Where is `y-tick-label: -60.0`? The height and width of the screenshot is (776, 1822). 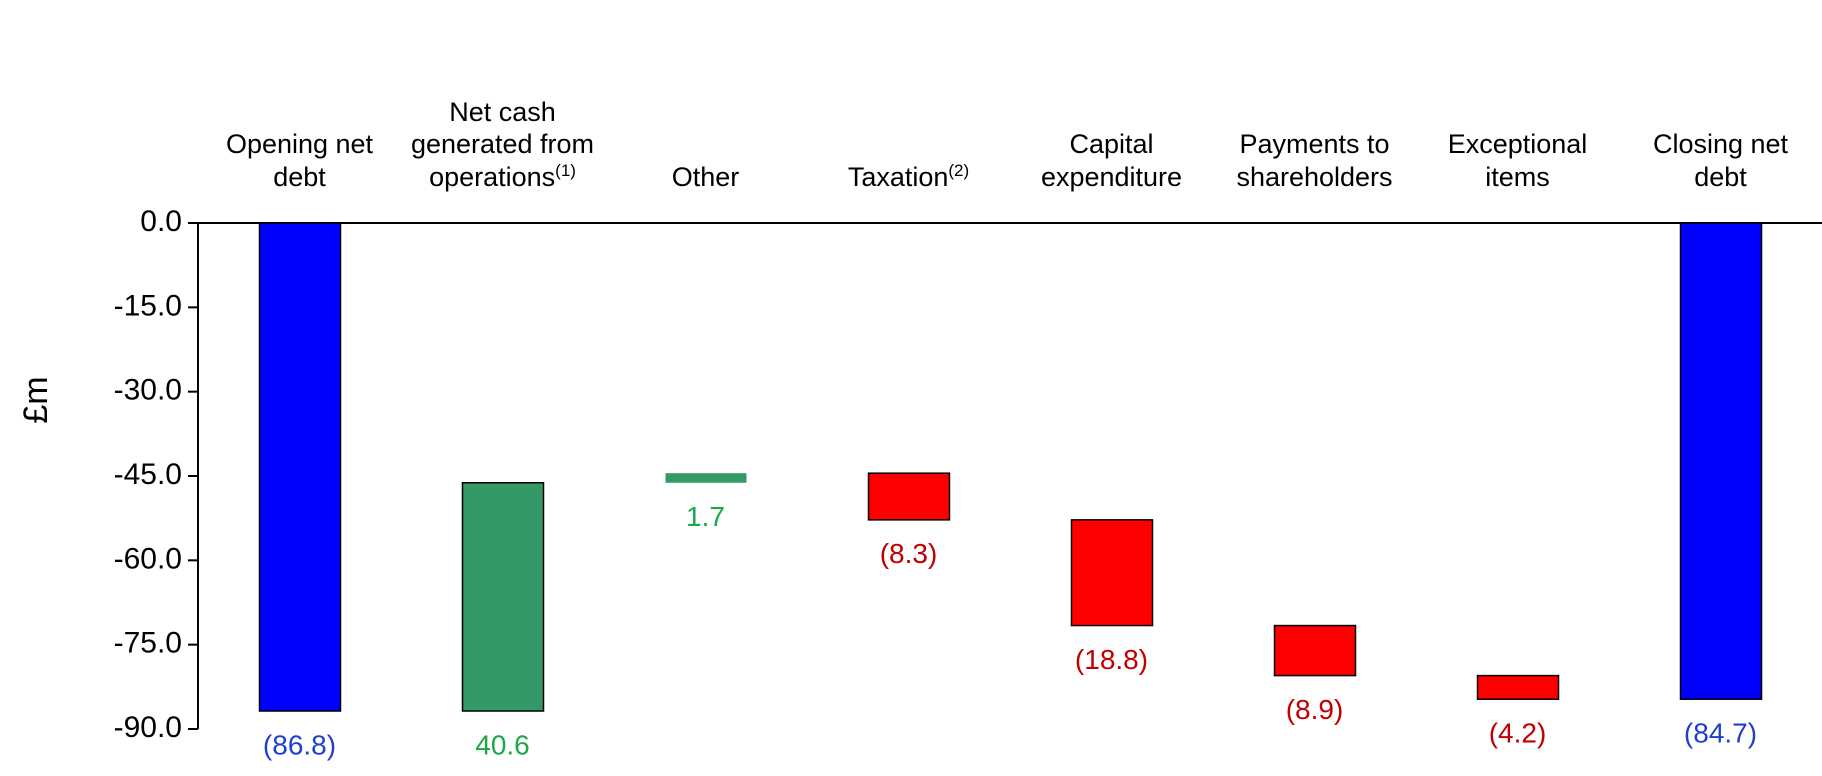
y-tick-label: -60.0 is located at coordinates (148, 558).